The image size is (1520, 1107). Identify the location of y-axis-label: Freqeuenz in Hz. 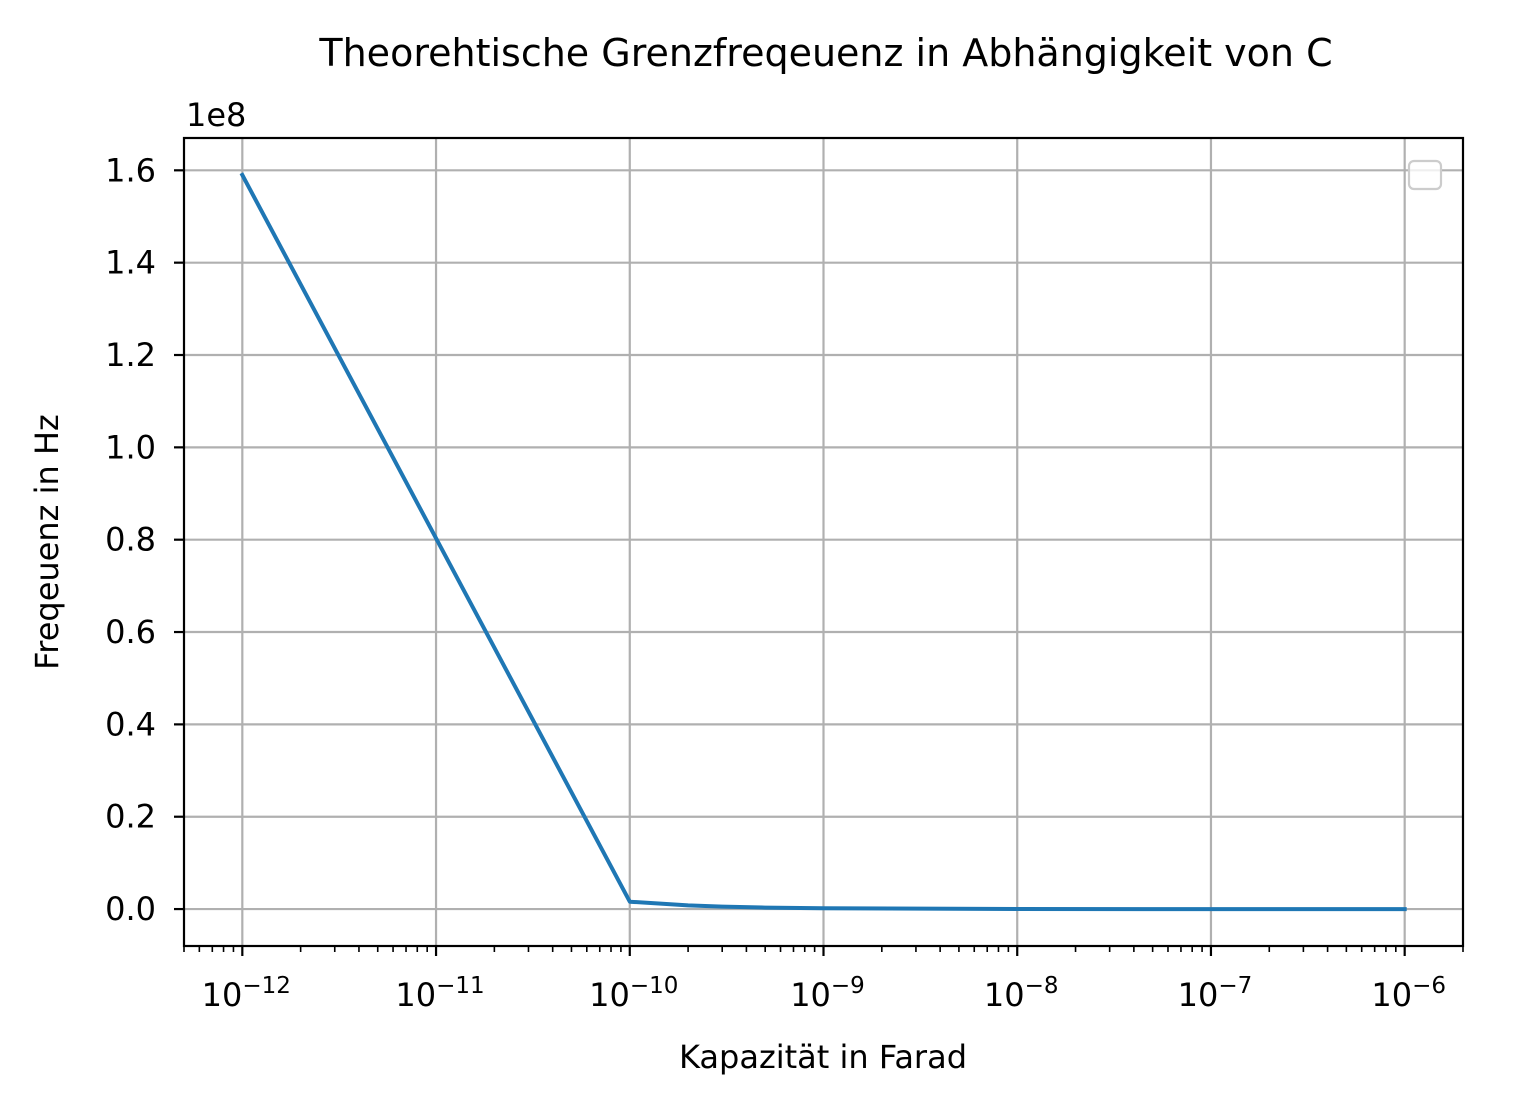
(47, 542).